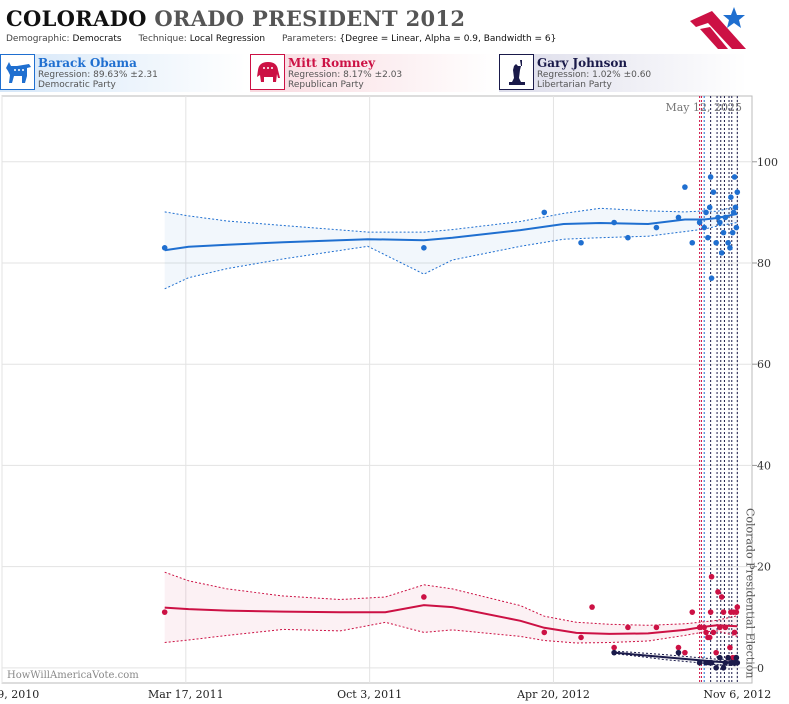 This screenshot has height=704, width=789. What do you see at coordinates (345, 75) in the screenshot?
I see `candidate-regression: Regression: 8.17% ±2.03` at bounding box center [345, 75].